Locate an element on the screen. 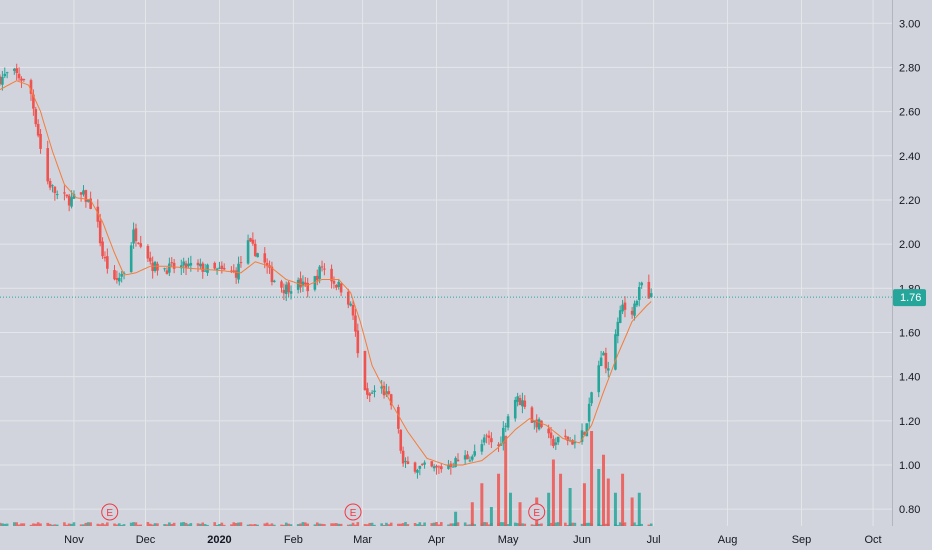  y-tick-label: 2.00 is located at coordinates (909, 245).